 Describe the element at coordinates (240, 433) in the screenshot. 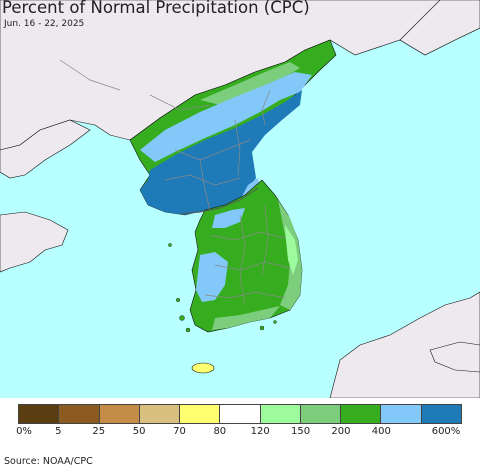

I see `legend-labels: 0% 5 25 50 70 80 120 150 200 400 600%` at that location.